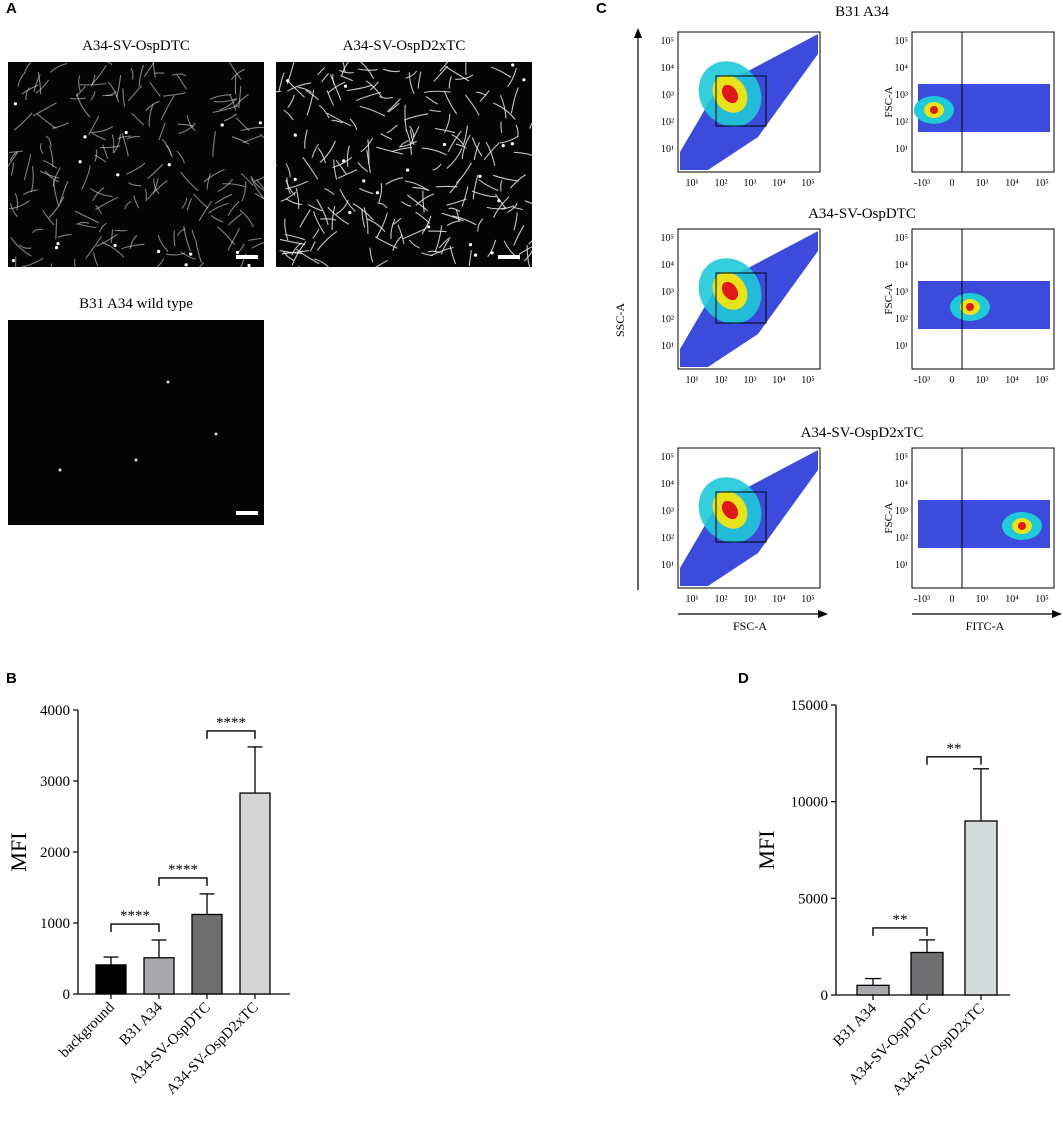  What do you see at coordinates (11, 678) in the screenshot?
I see `panel-label-b: B` at bounding box center [11, 678].